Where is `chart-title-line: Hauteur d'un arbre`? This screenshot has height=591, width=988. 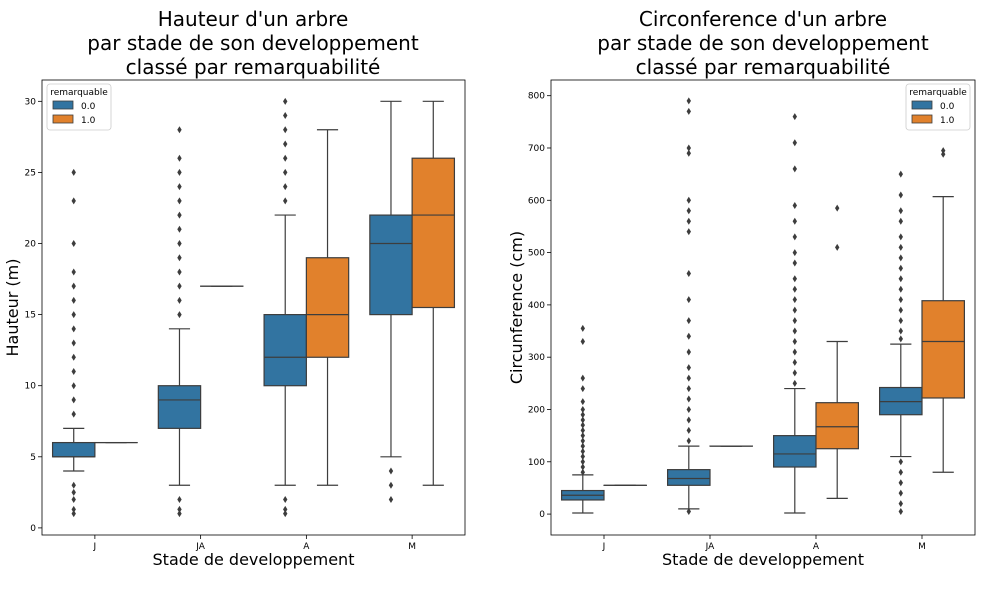 chart-title-line: Hauteur d'un arbre is located at coordinates (253, 19).